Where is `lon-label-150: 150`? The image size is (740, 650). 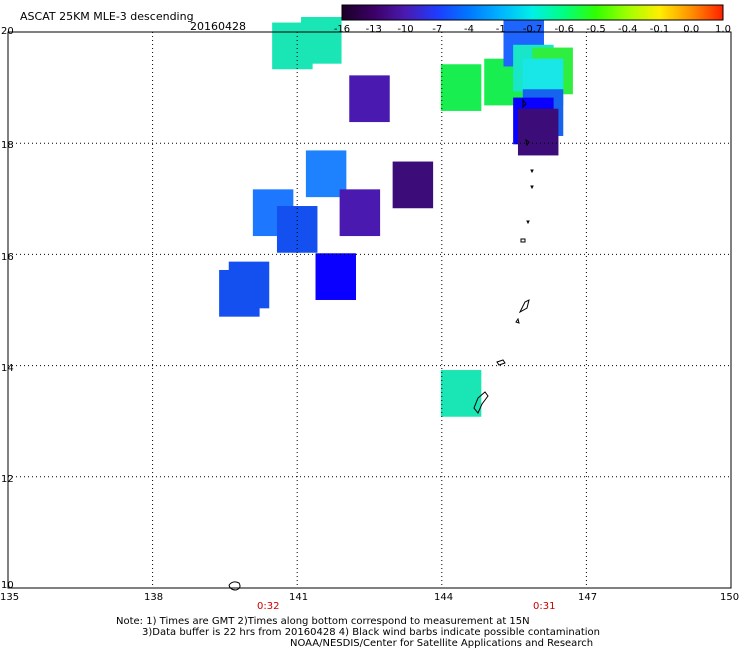 lon-label-150: 150 is located at coordinates (730, 597).